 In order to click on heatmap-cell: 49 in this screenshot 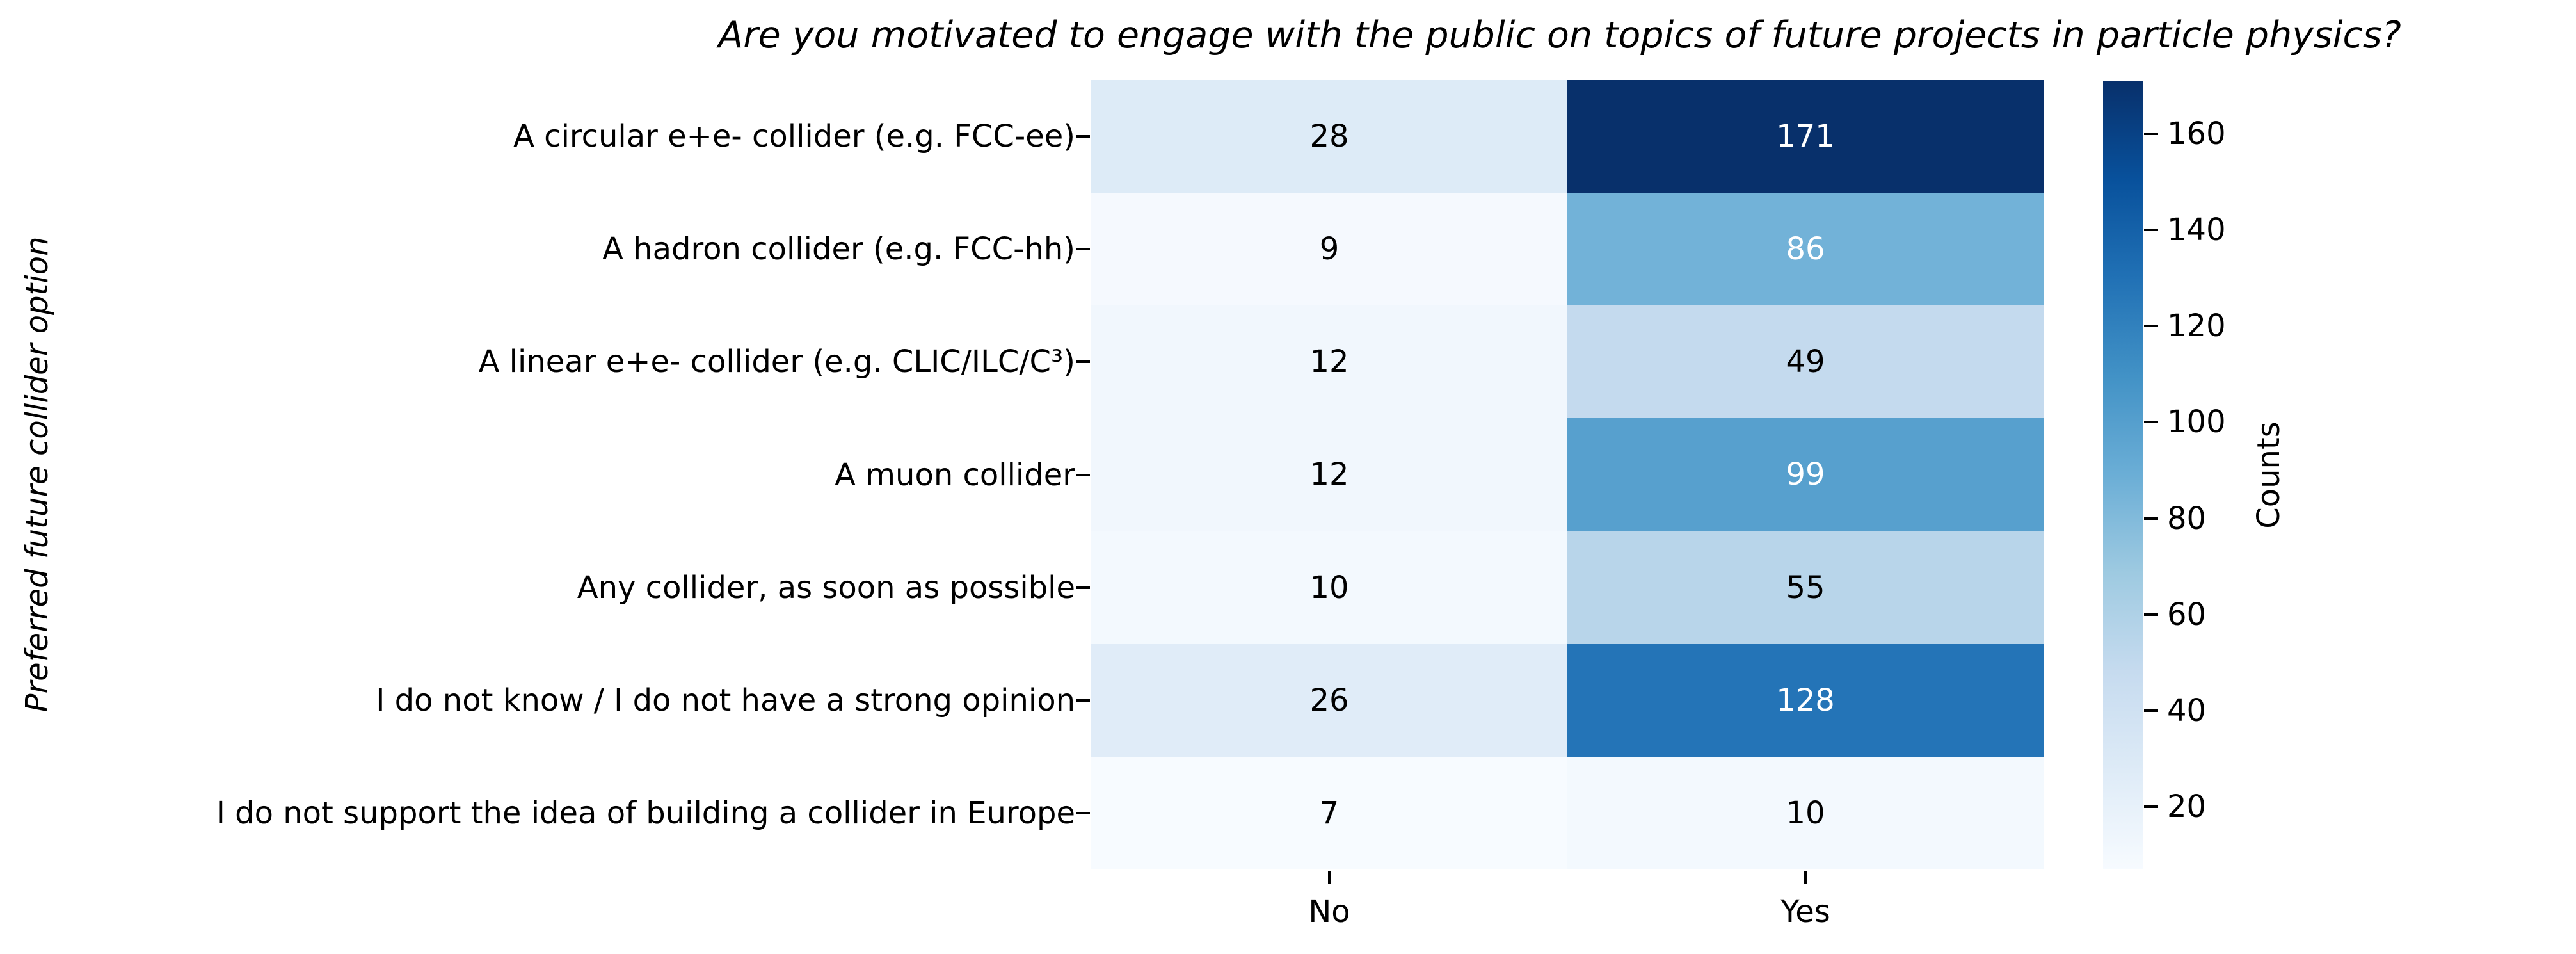, I will do `click(1805, 362)`.